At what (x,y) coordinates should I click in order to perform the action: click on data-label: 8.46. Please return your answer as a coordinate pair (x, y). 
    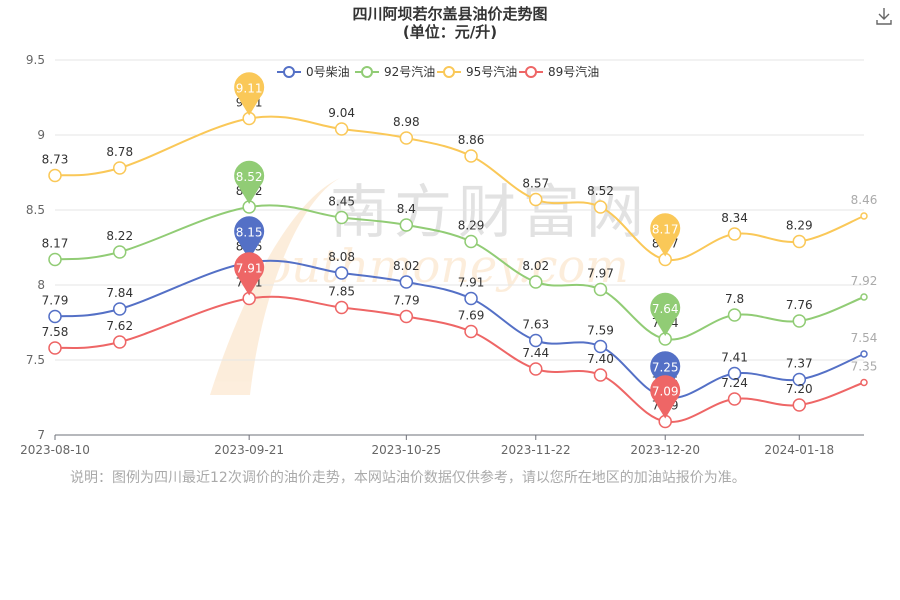
    Looking at the image, I should click on (864, 200).